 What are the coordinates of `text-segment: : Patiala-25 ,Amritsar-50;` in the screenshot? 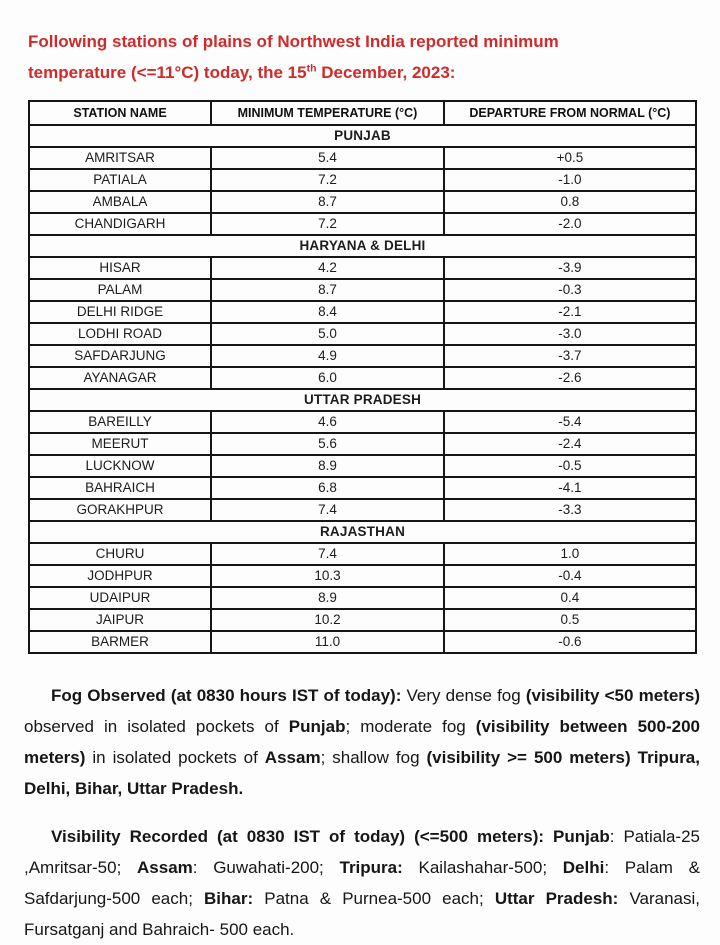 It's located at (362, 852).